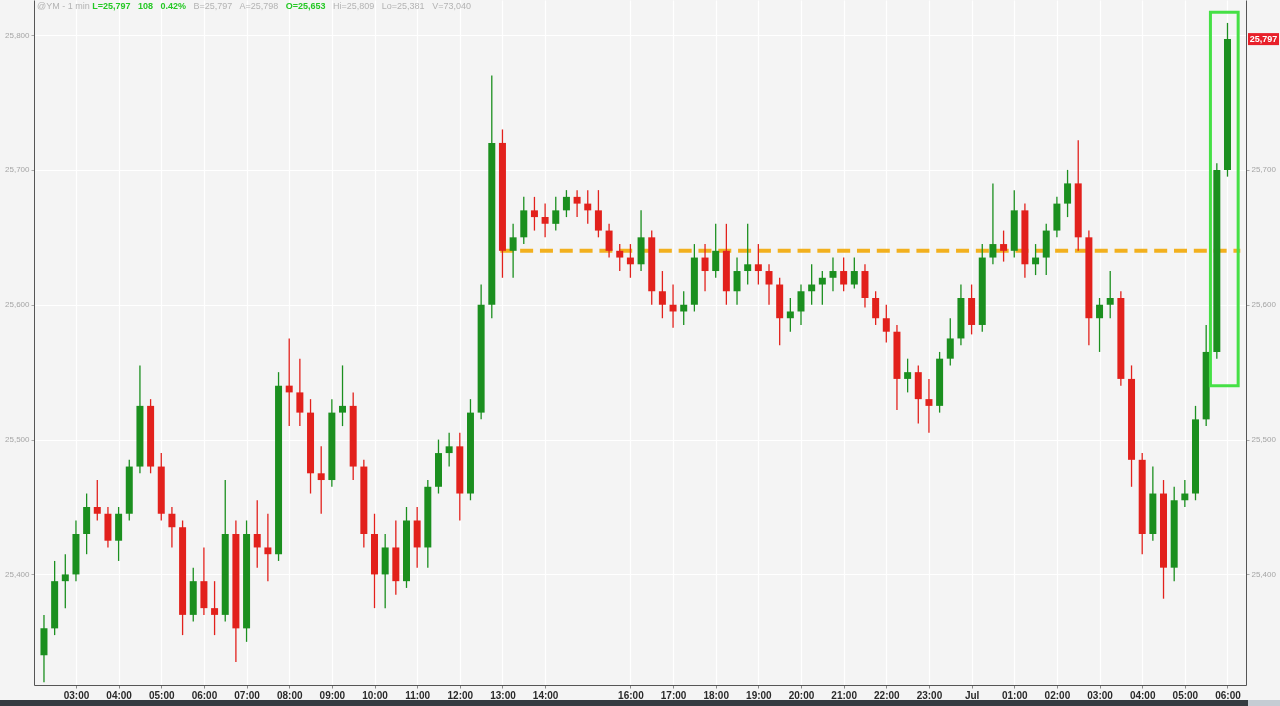  Describe the element at coordinates (1264, 440) in the screenshot. I see `y2-tick-label: 25,500` at that location.